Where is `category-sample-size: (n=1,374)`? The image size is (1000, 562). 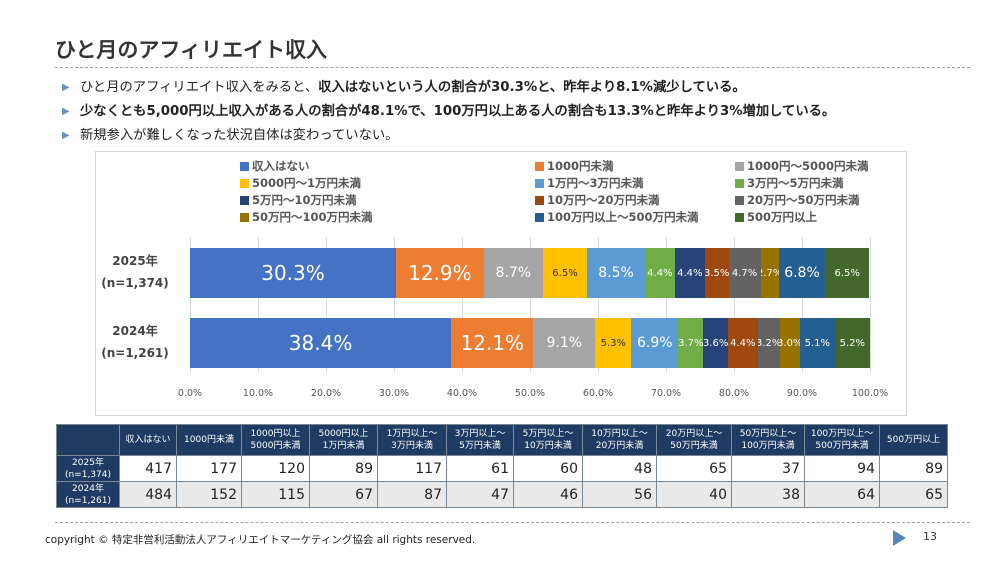
category-sample-size: (n=1,374) is located at coordinates (135, 283).